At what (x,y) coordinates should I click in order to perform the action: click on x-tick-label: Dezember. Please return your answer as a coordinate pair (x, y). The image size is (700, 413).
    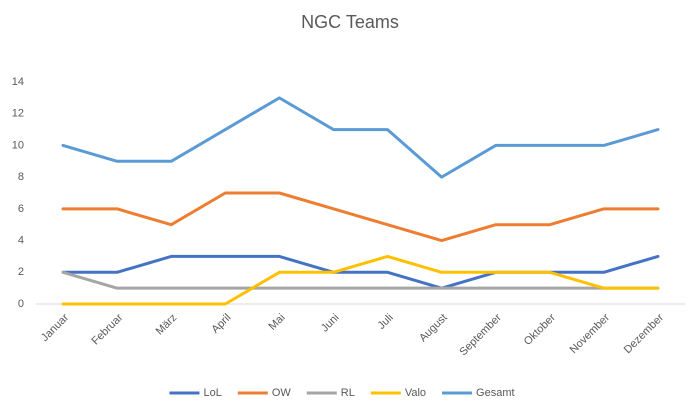
    Looking at the image, I should click on (644, 333).